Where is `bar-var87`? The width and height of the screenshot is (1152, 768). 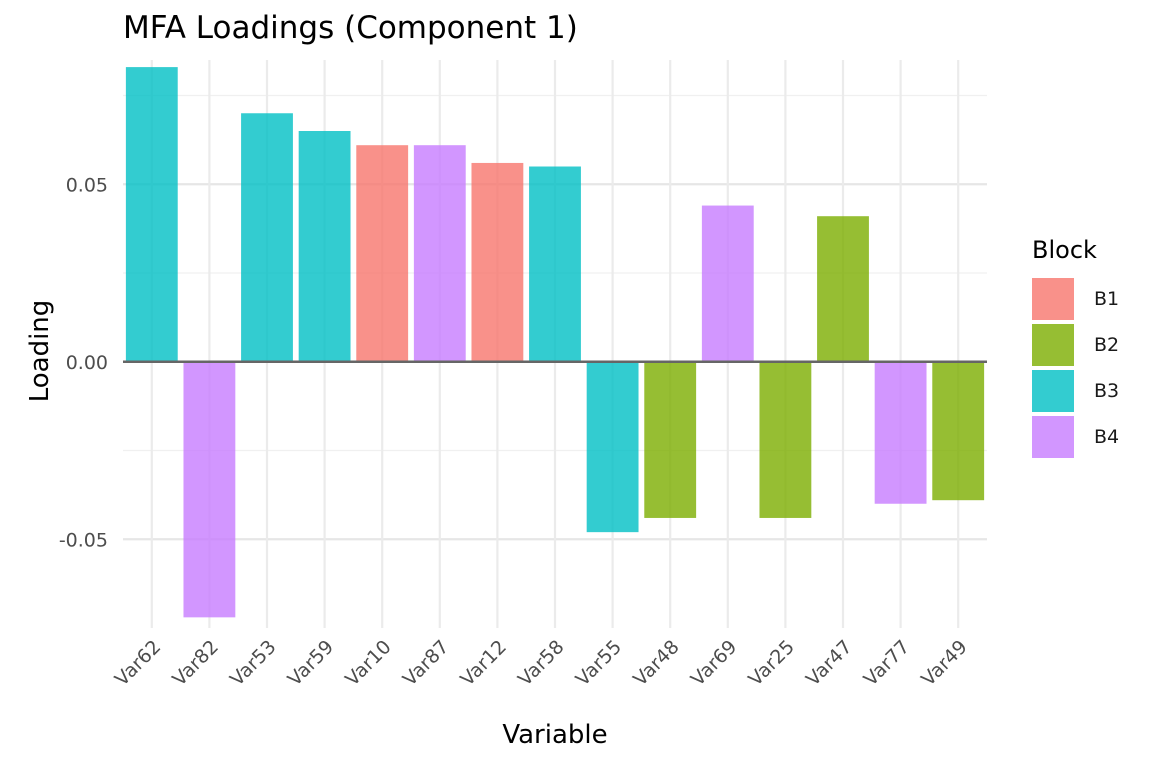 bar-var87 is located at coordinates (439, 253).